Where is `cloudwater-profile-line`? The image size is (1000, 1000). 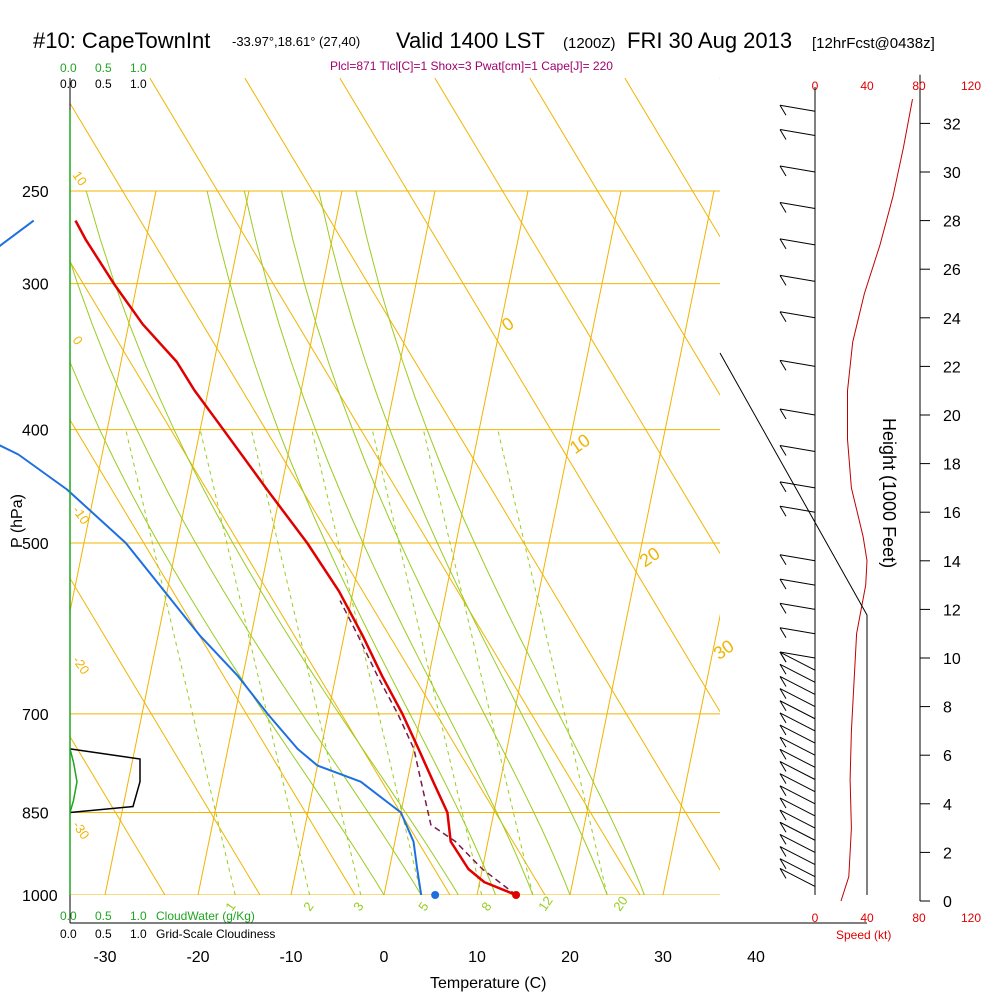
cloudwater-profile-line is located at coordinates (73, 780).